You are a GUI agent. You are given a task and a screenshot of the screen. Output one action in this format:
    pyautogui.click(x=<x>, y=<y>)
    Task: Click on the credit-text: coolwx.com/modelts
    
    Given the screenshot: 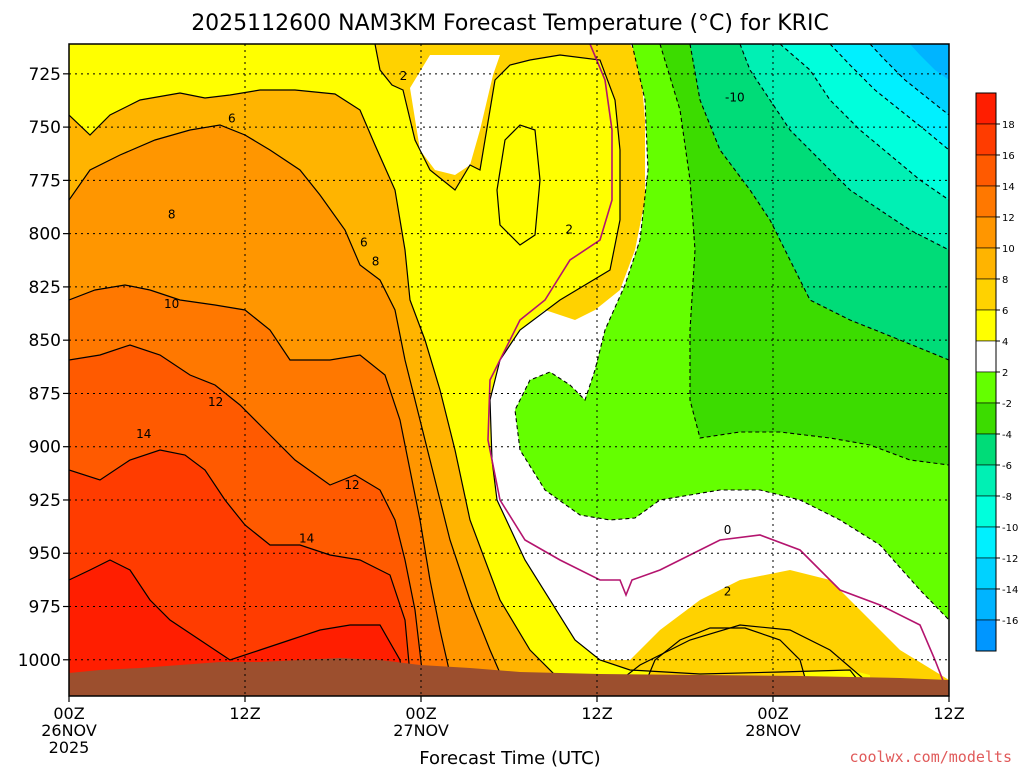 What is the action you would take?
    pyautogui.click(x=930, y=757)
    